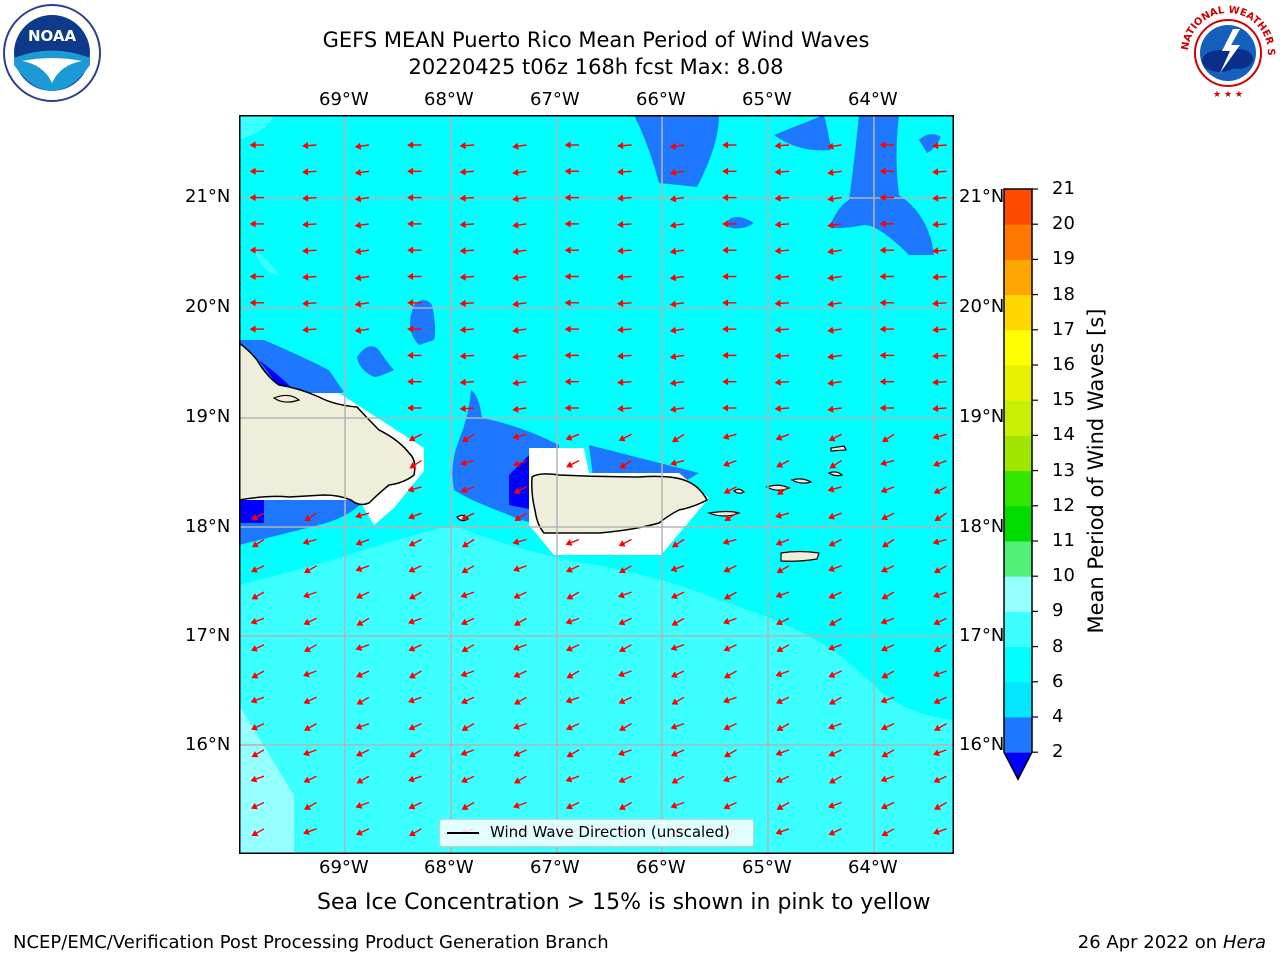 This screenshot has width=1280, height=960. What do you see at coordinates (1063, 364) in the screenshot?
I see `colorbar-tick-label: 16` at bounding box center [1063, 364].